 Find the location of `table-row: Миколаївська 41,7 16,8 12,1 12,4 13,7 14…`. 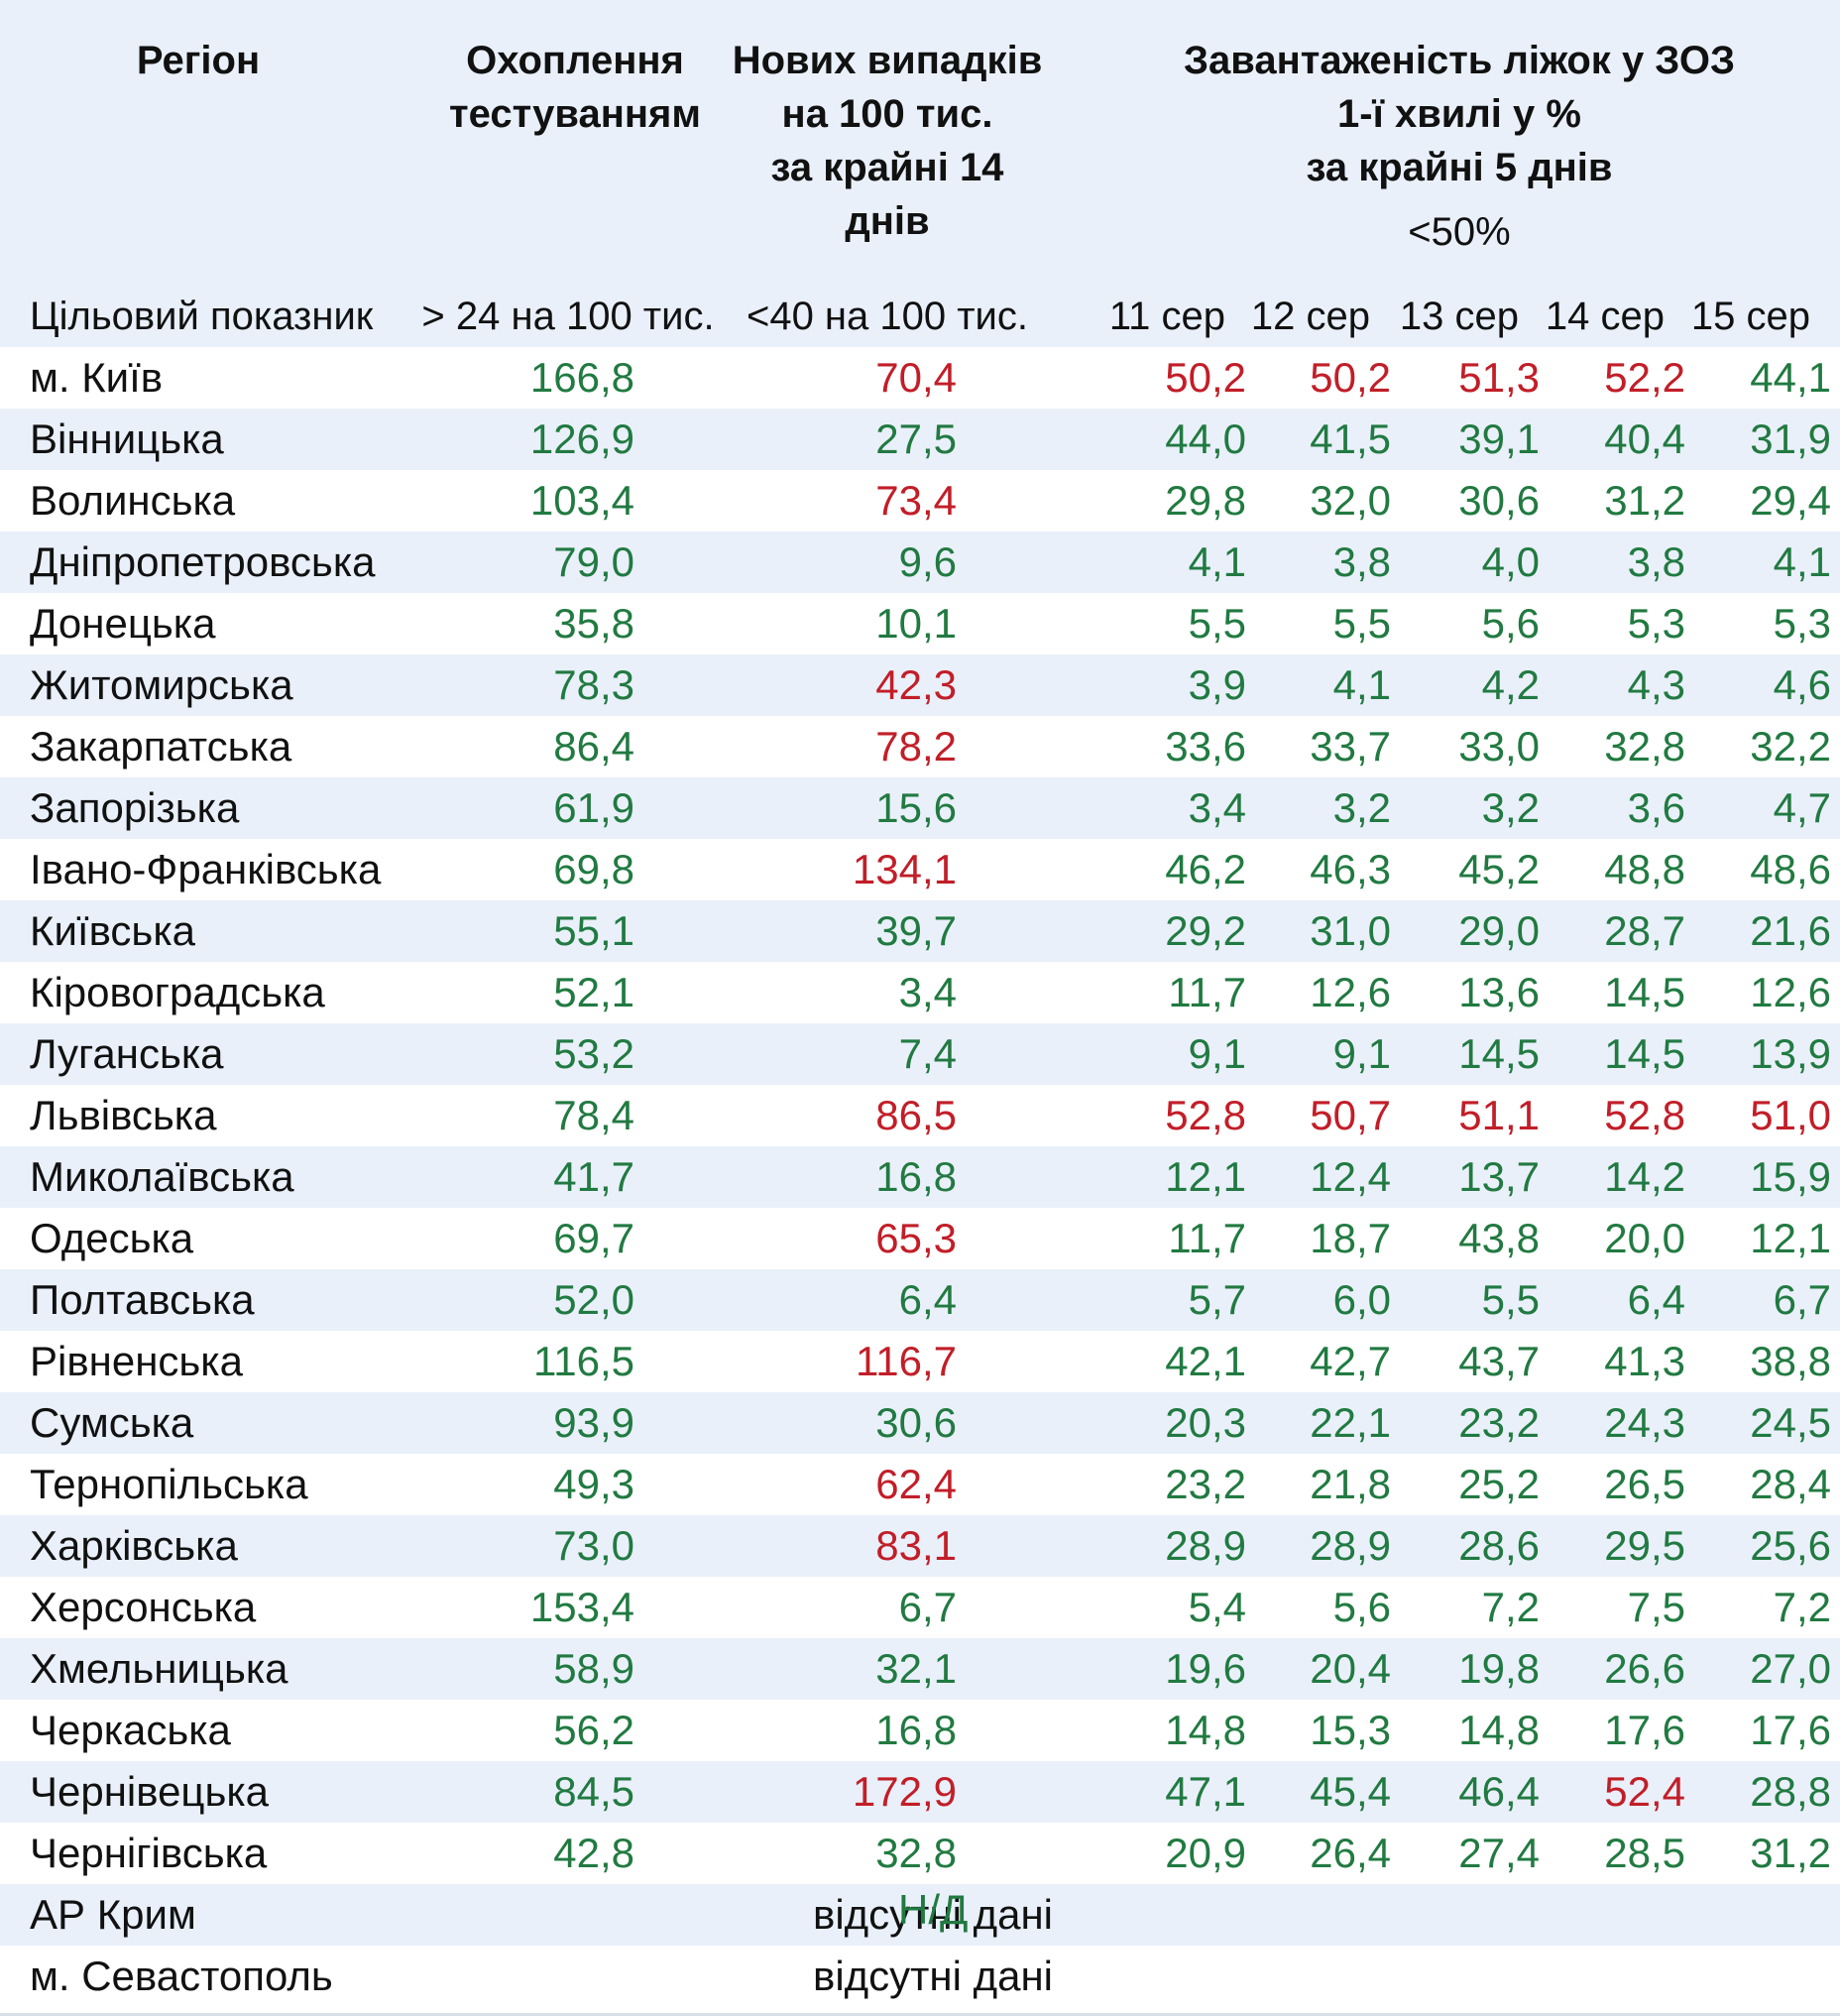

table-row: Миколаївська 41,7 16,8 12,1 12,4 13,7 14… is located at coordinates (920, 1177).